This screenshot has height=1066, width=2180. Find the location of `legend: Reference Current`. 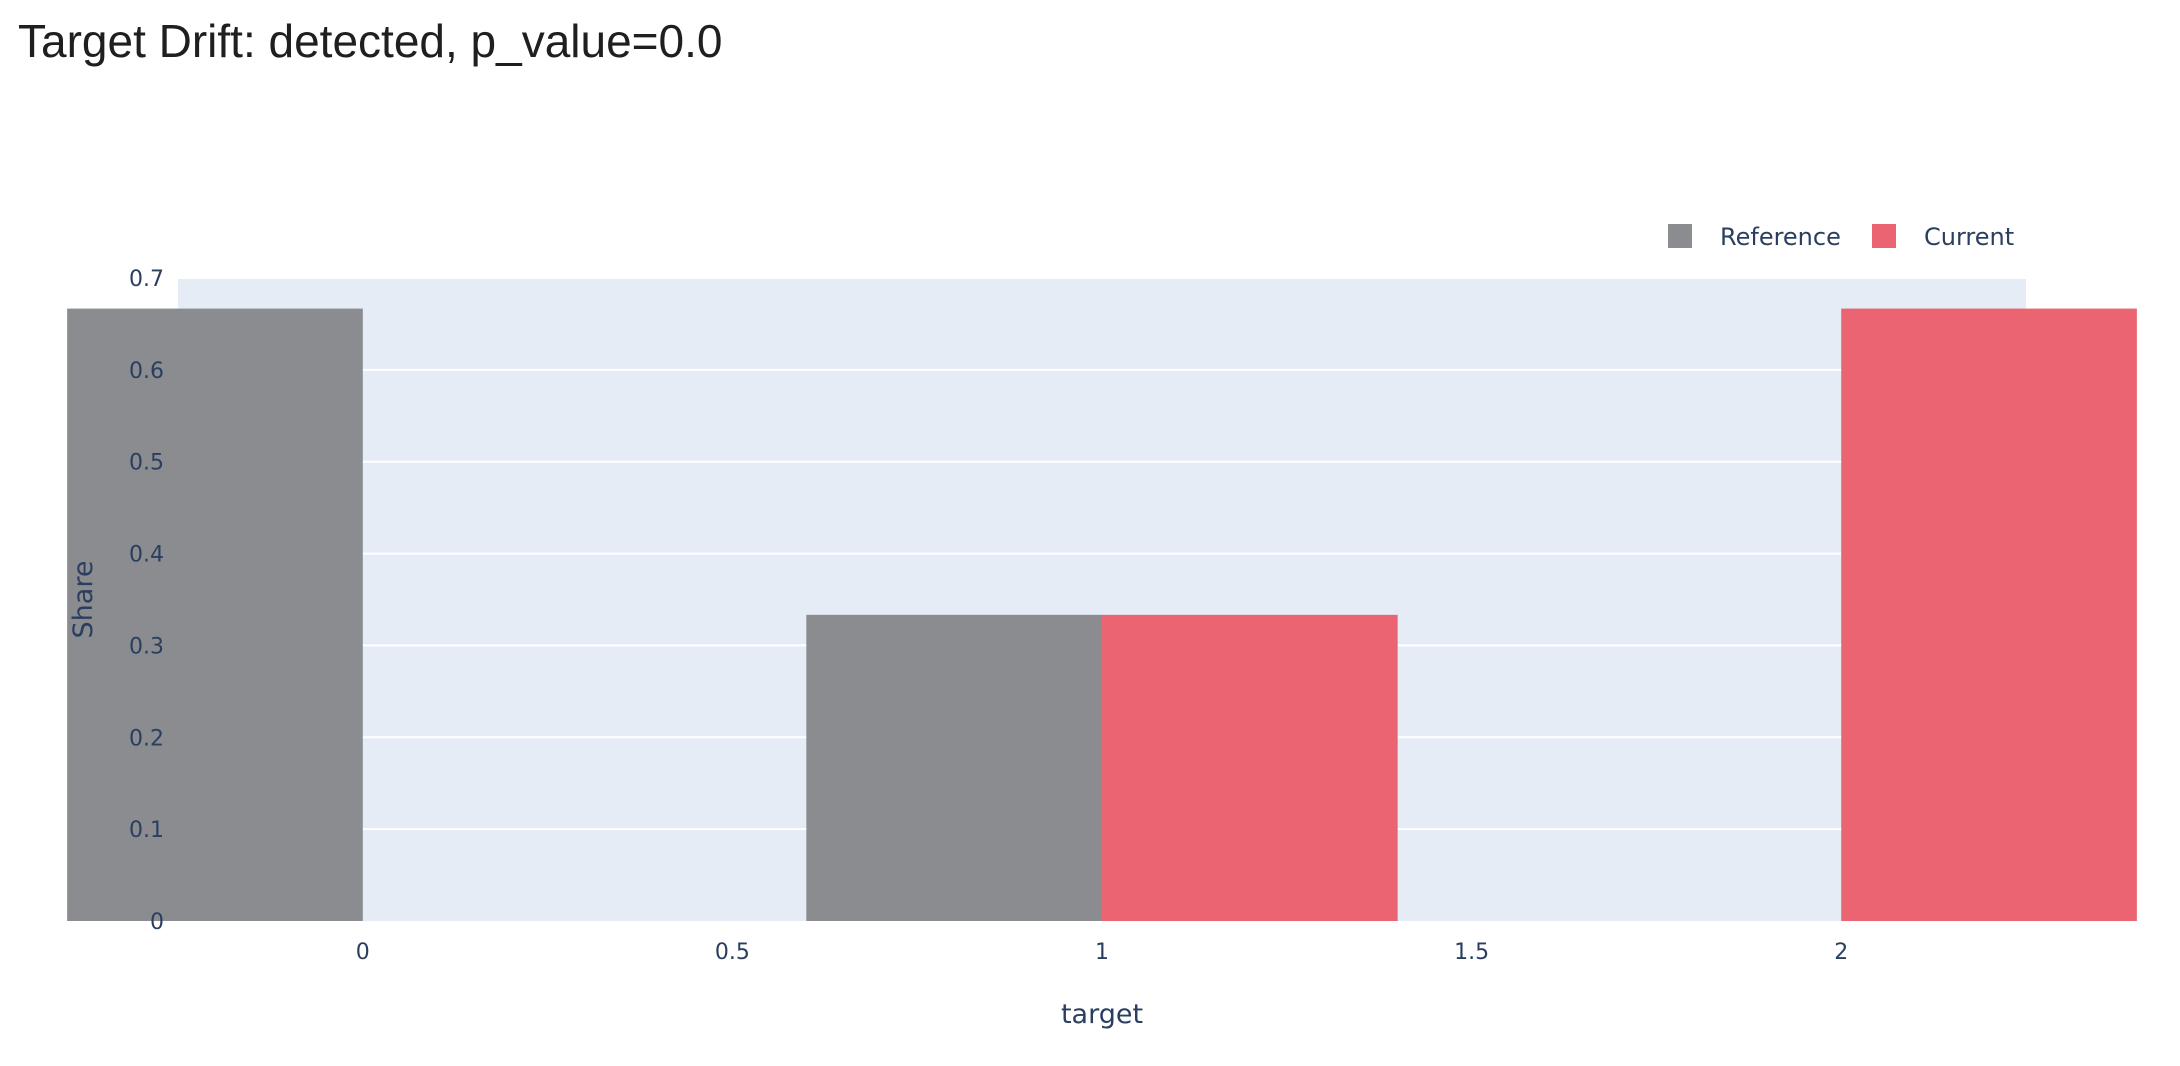

legend: Reference Current is located at coordinates (1841, 237).